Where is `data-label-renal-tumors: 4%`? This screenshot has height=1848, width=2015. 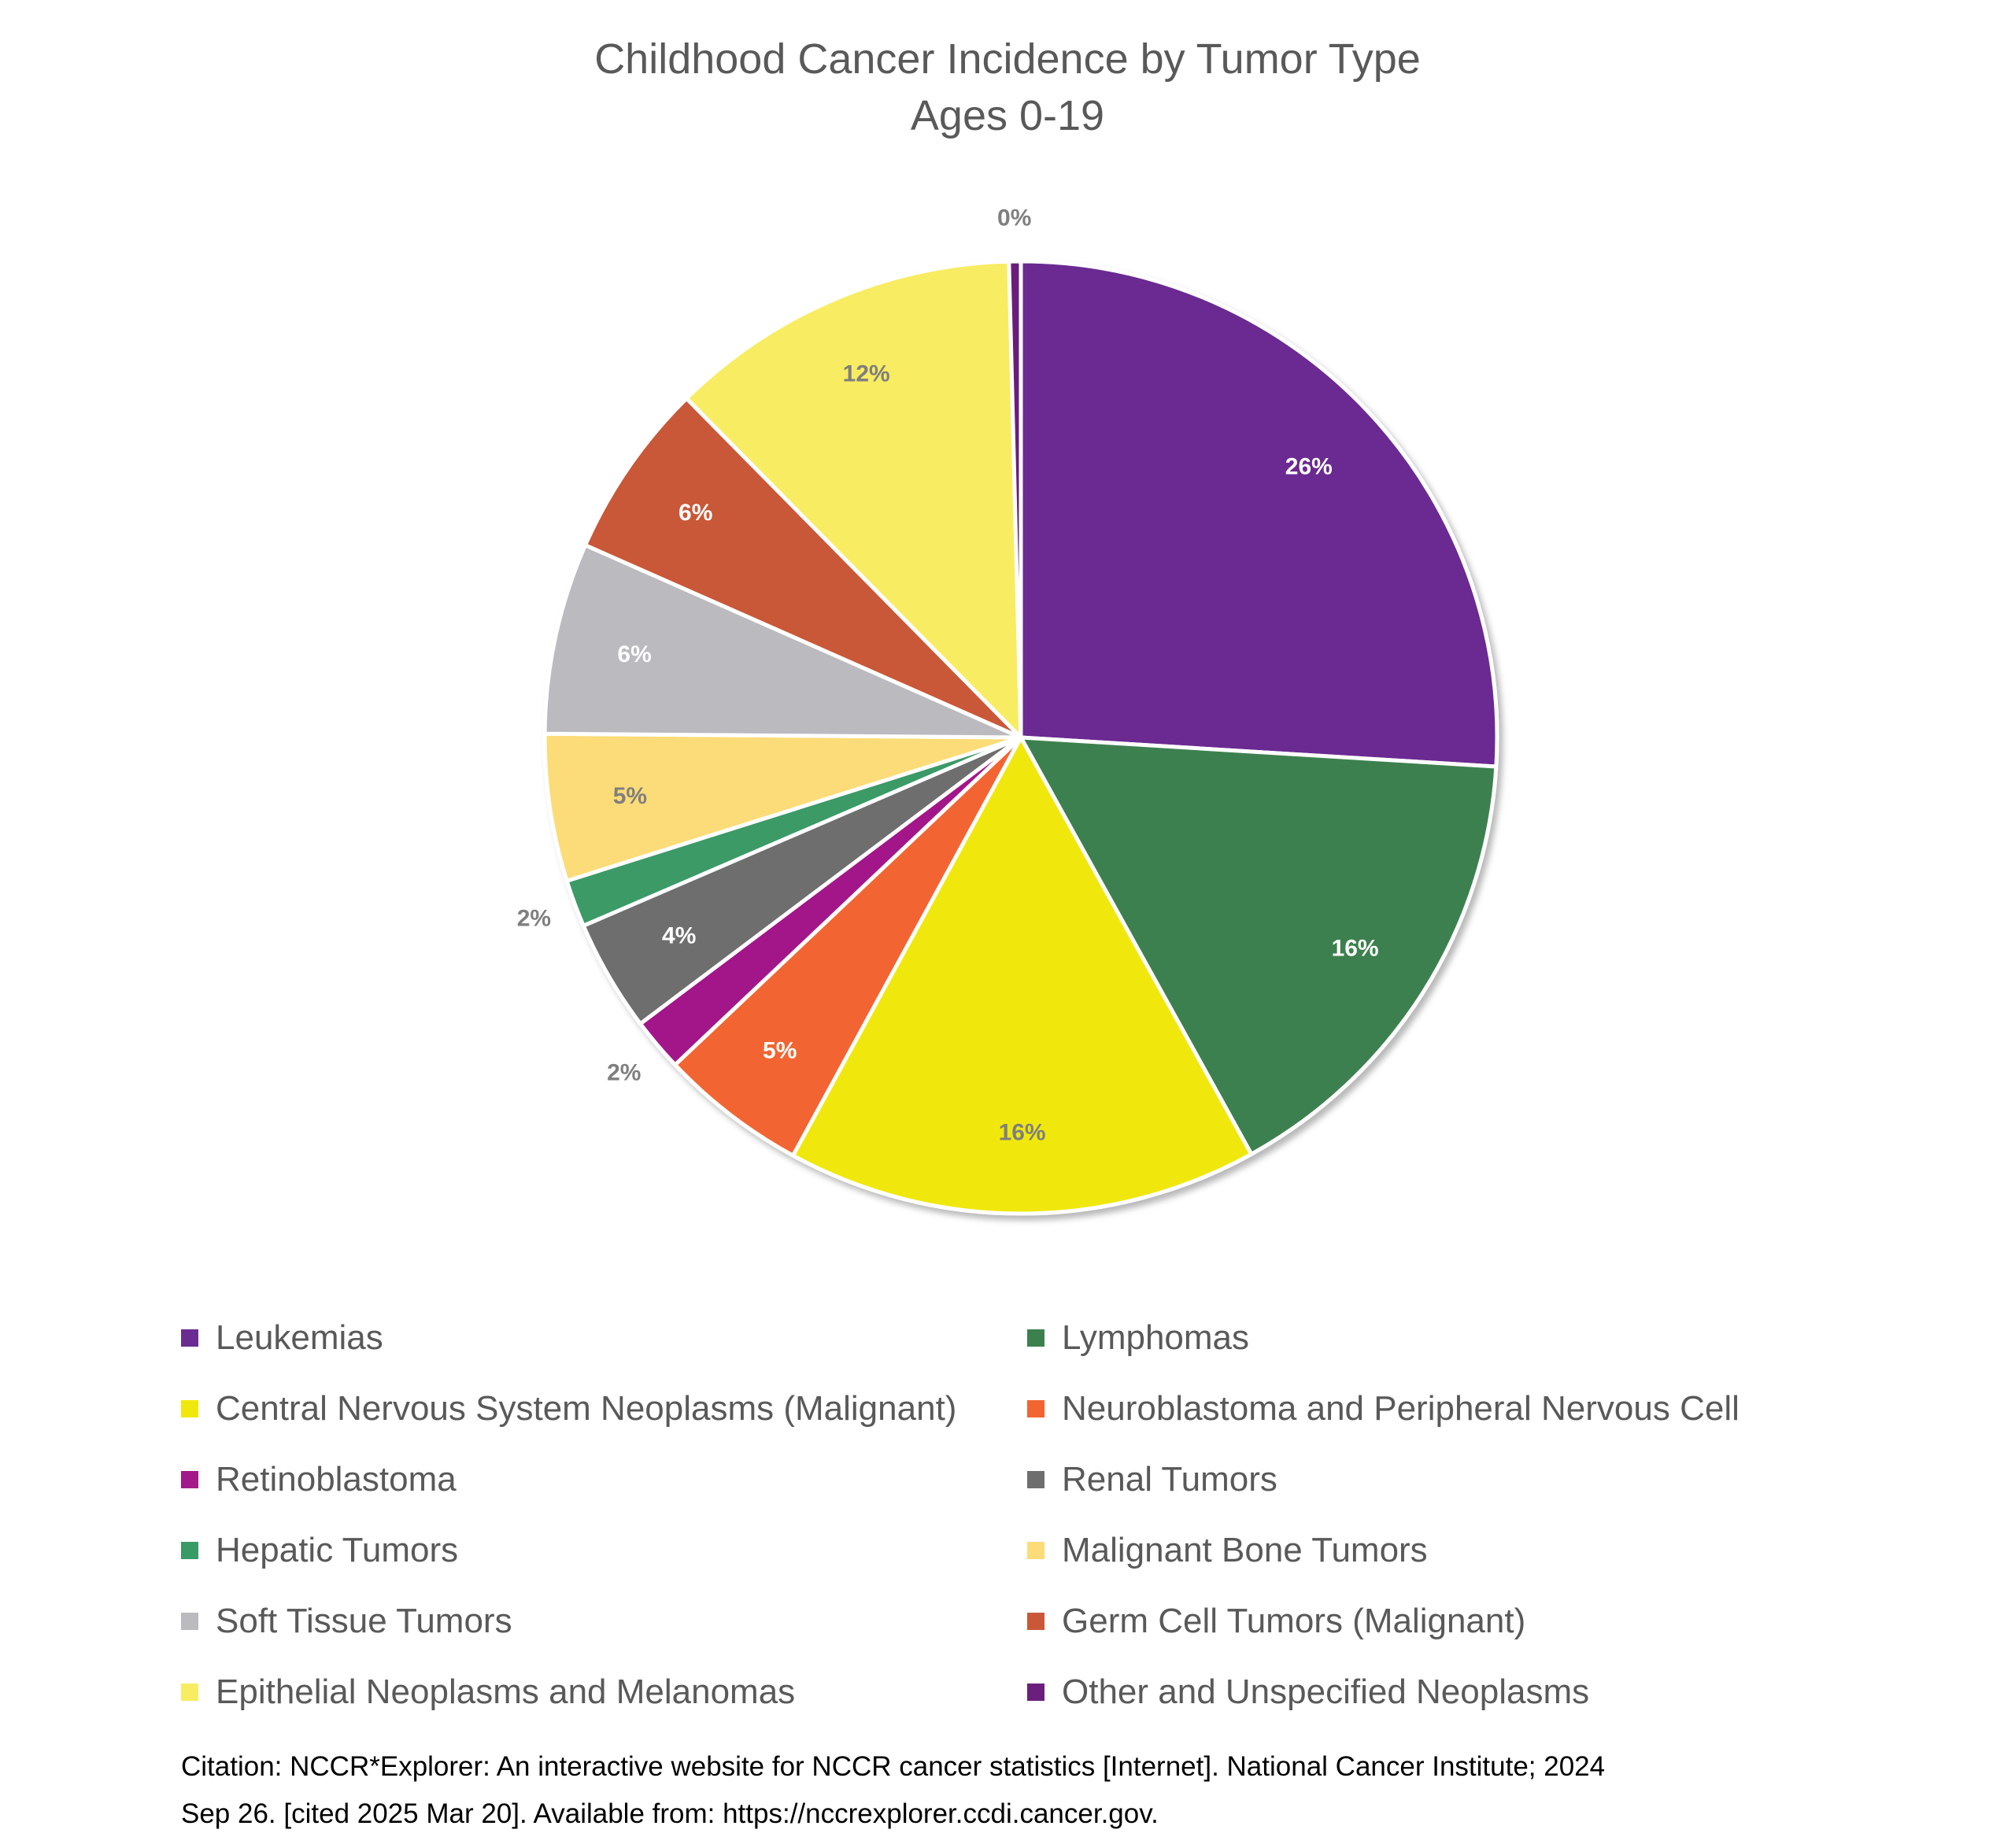
data-label-renal-tumors: 4% is located at coordinates (679, 936).